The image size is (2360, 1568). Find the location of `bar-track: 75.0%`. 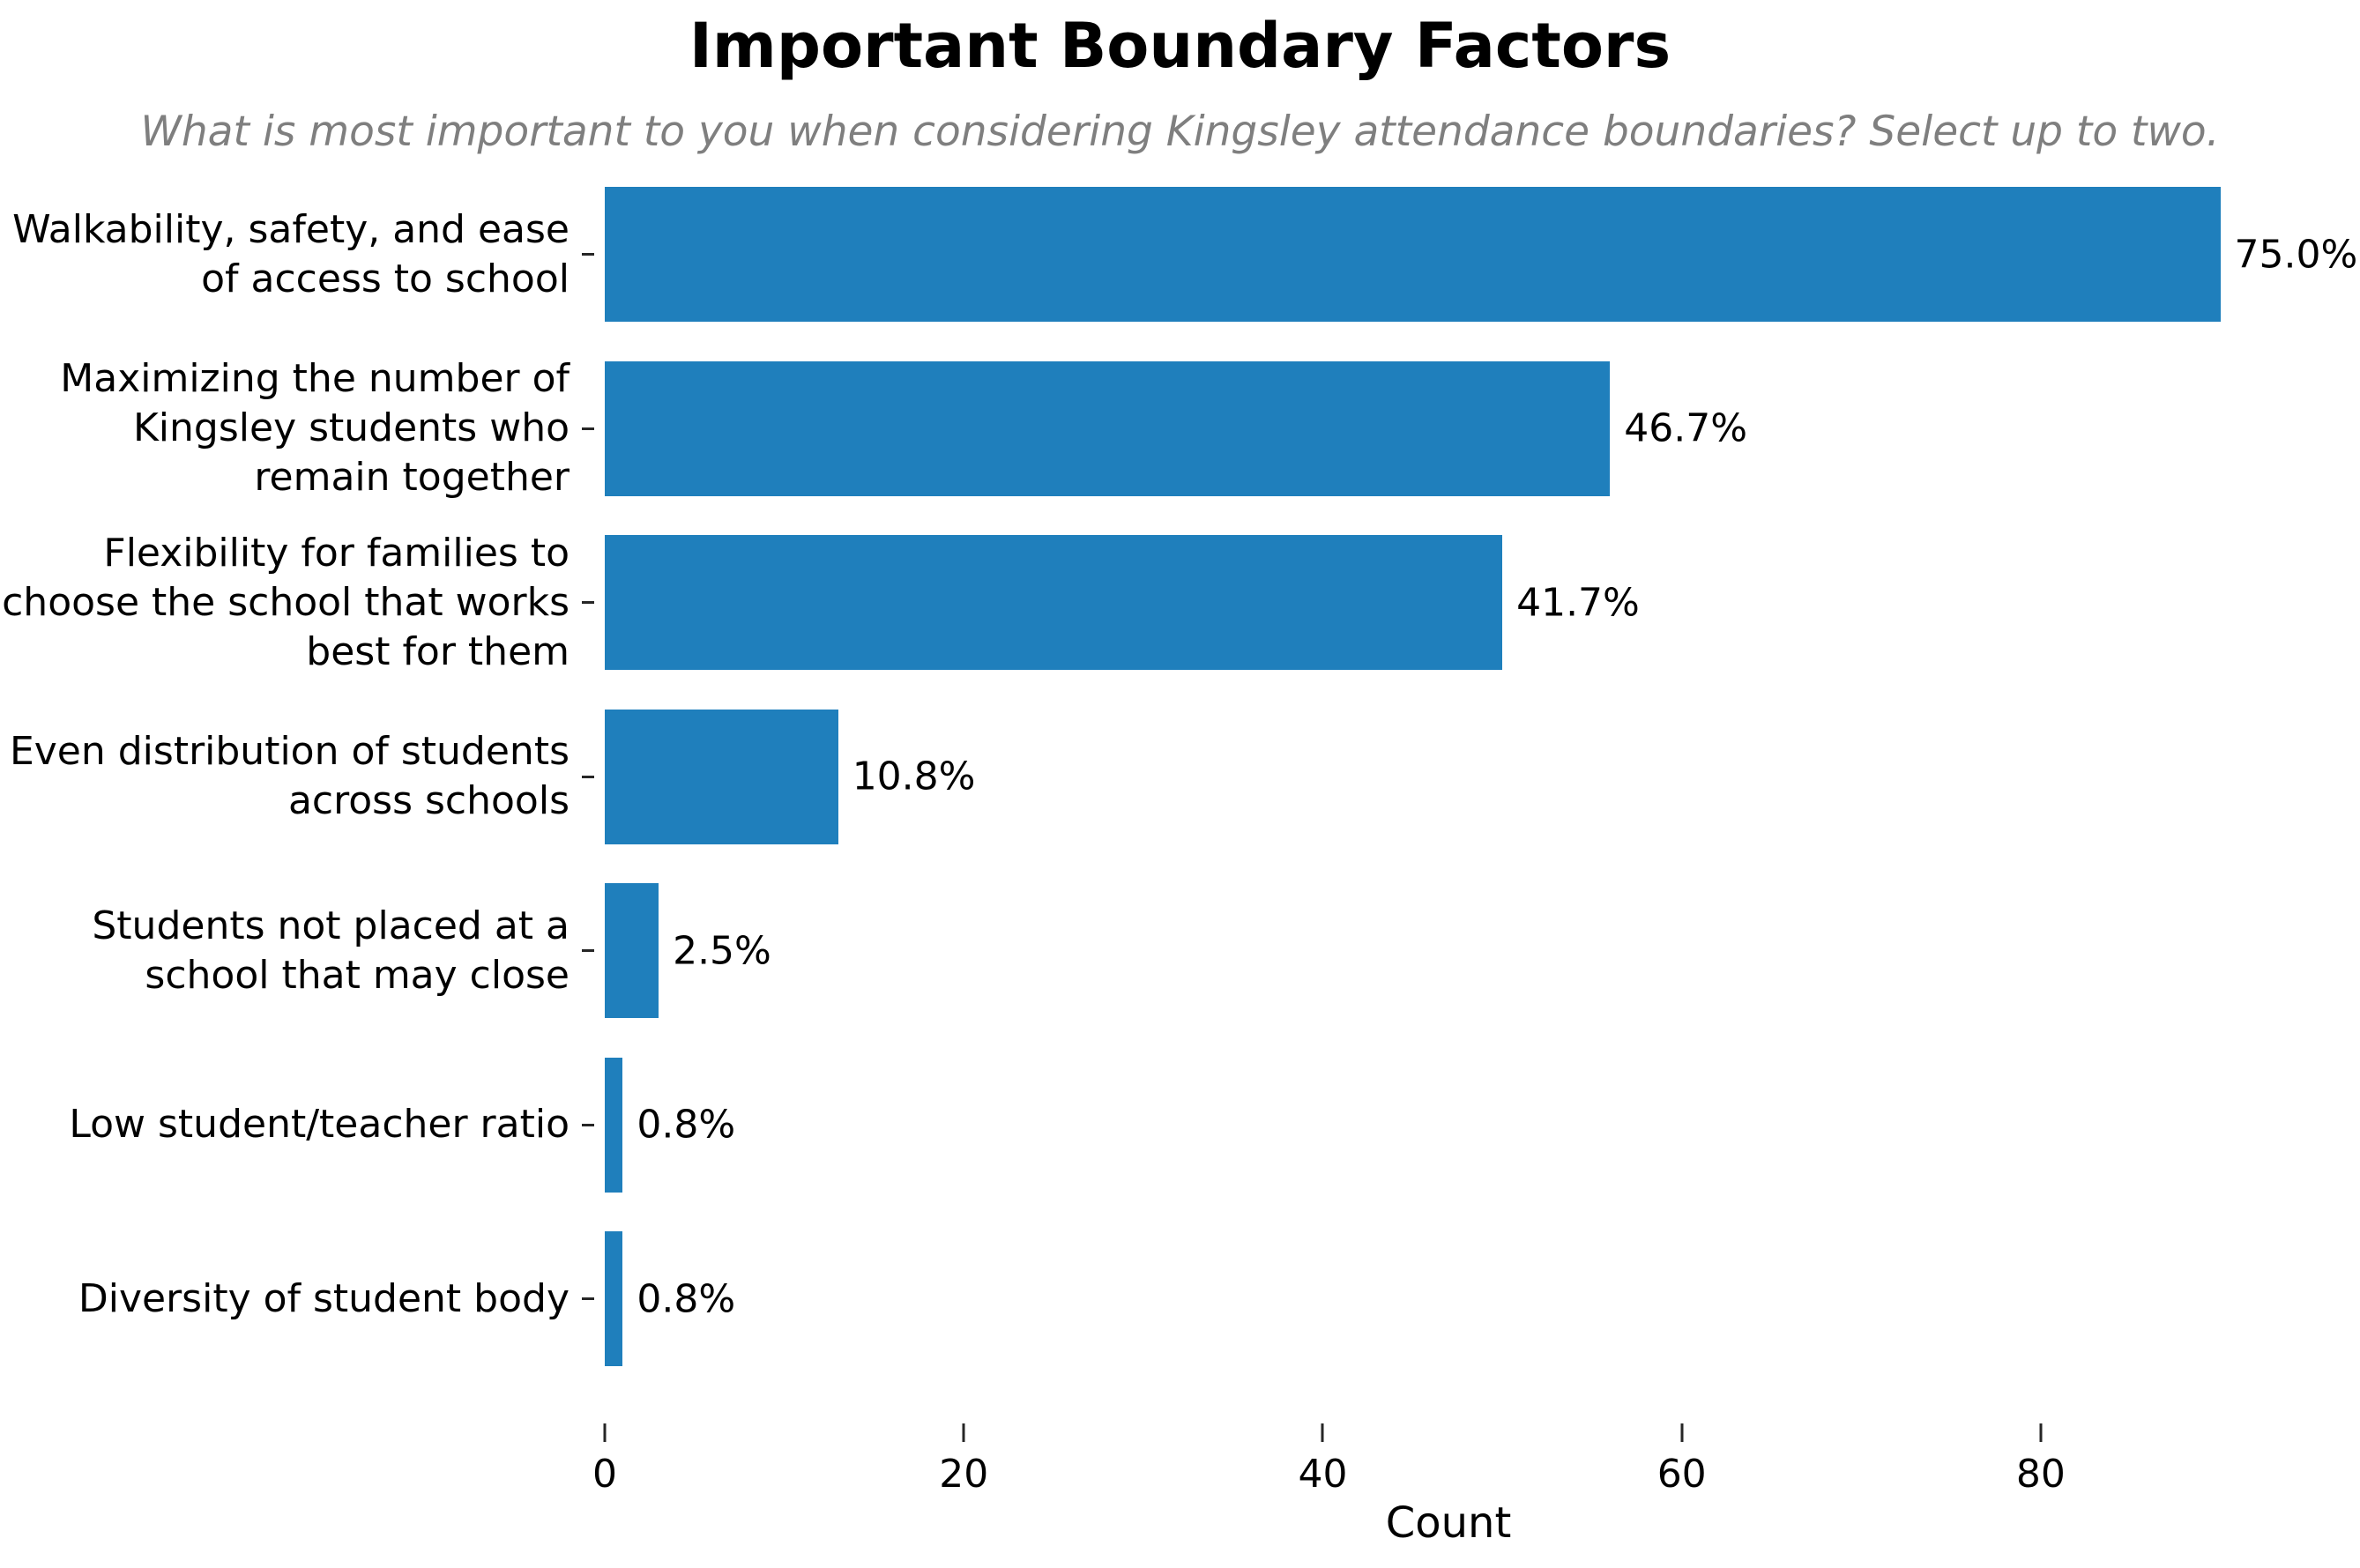

bar-track: 75.0% is located at coordinates (1481, 254).